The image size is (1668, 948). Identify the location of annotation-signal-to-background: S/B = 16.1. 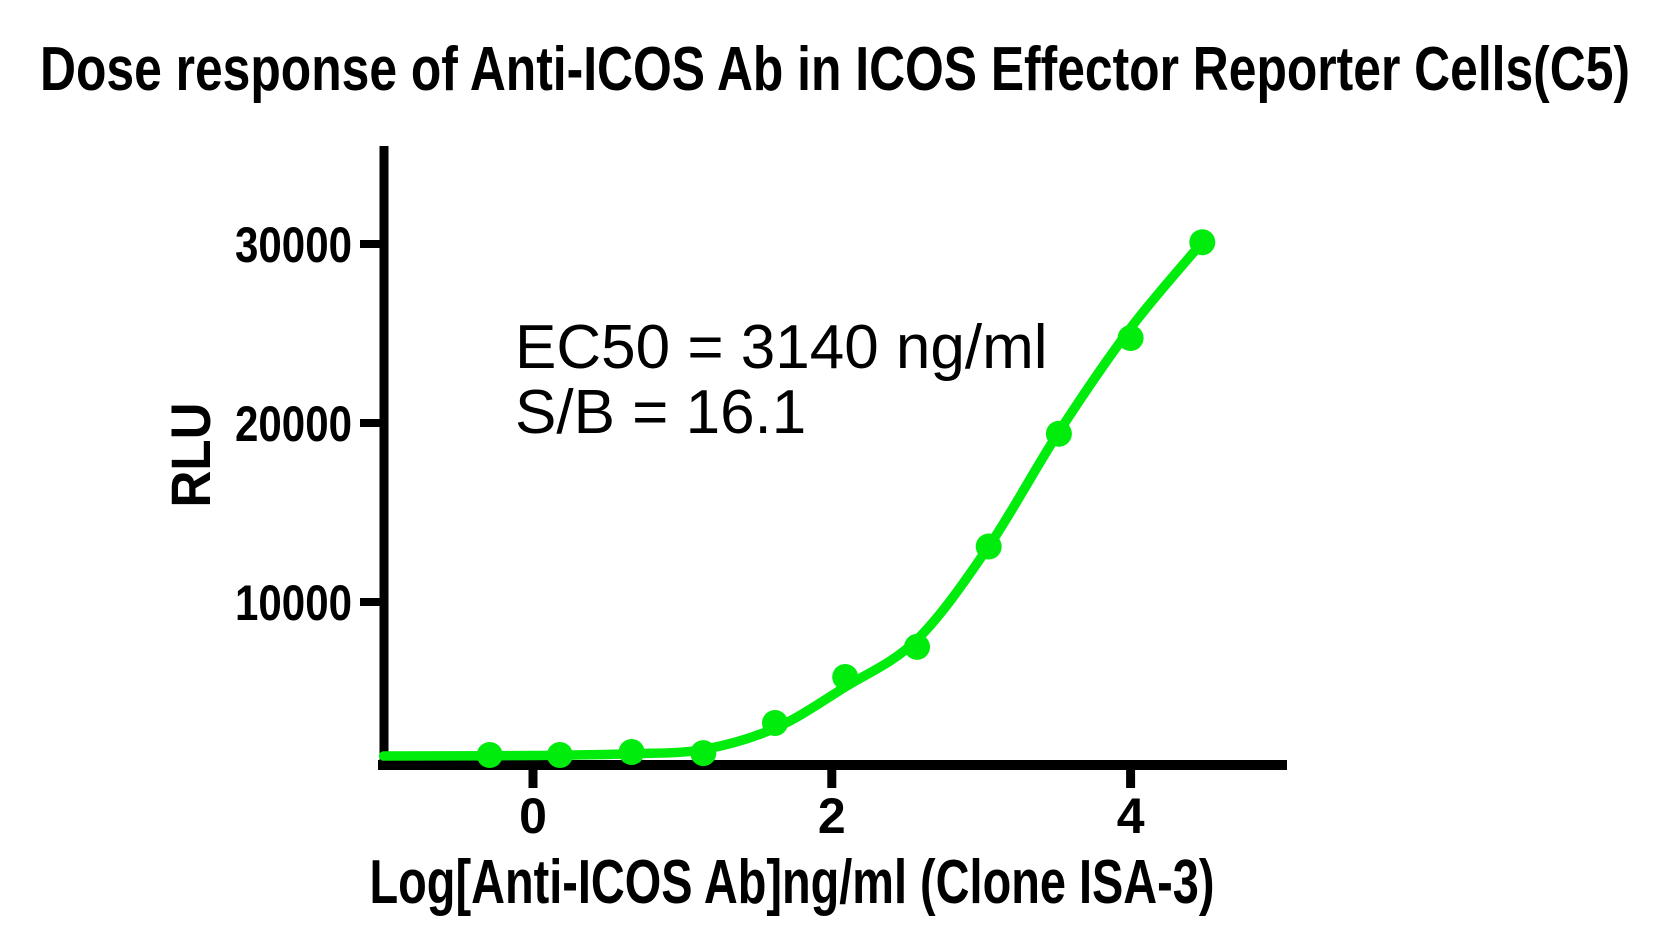
(660, 412).